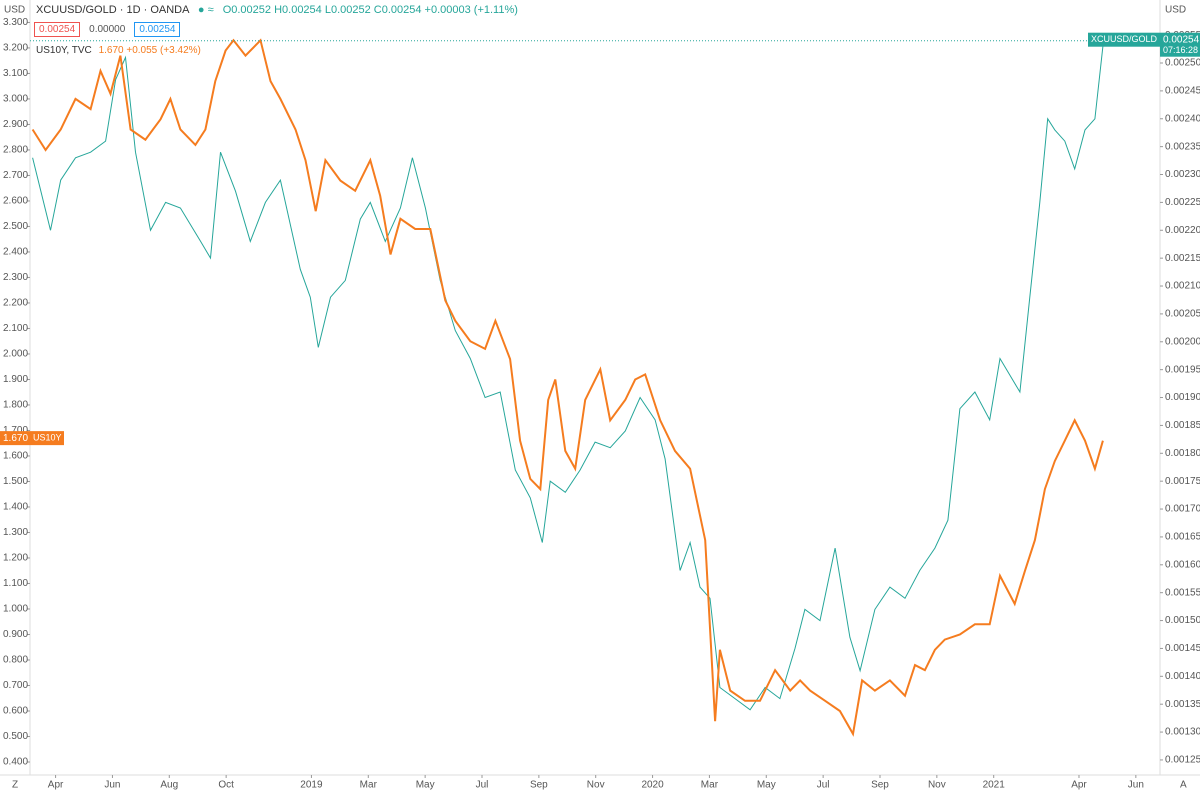 The image size is (1200, 793). What do you see at coordinates (15, 558) in the screenshot?
I see `y-tick-label: 1.200` at bounding box center [15, 558].